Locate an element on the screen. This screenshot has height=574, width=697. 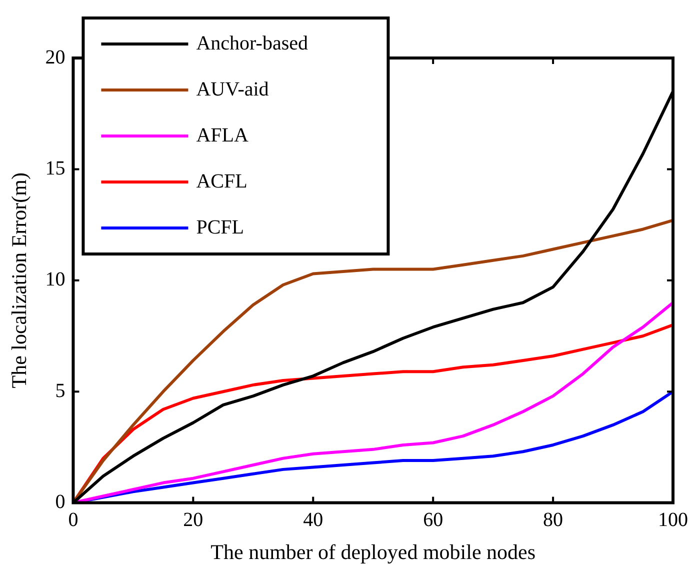
legend-label: Anchor-based is located at coordinates (252, 43).